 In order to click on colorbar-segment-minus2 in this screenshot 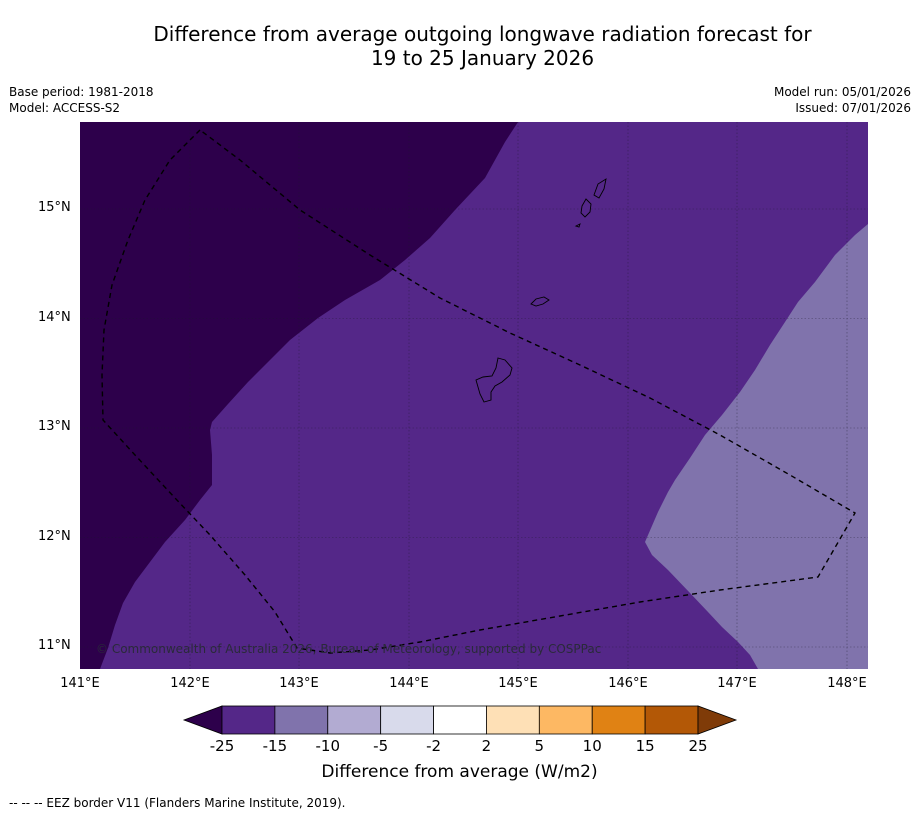, I will do `click(407, 720)`.